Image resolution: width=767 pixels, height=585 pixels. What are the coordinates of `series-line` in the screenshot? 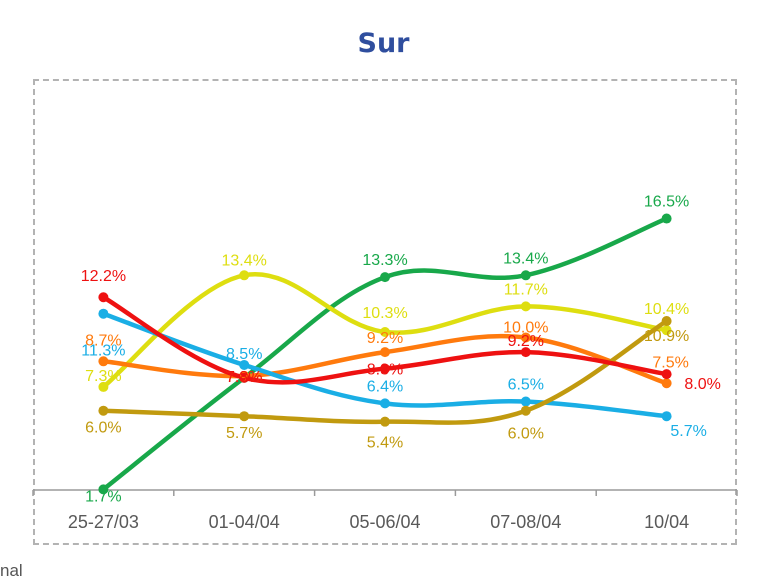 It's located at (385, 371).